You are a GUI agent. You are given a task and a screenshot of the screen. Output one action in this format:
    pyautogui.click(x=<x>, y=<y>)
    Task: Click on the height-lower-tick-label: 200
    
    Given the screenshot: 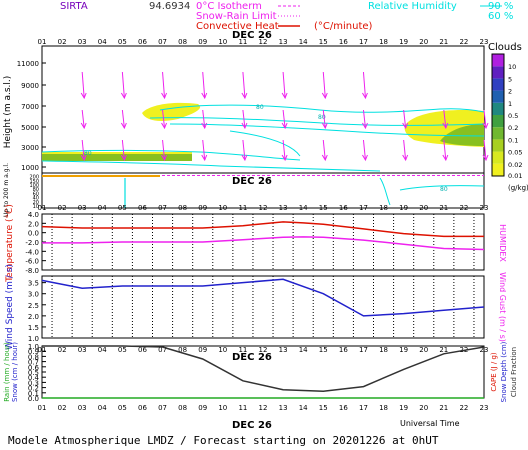 What is the action you would take?
    pyautogui.click(x=34, y=178)
    